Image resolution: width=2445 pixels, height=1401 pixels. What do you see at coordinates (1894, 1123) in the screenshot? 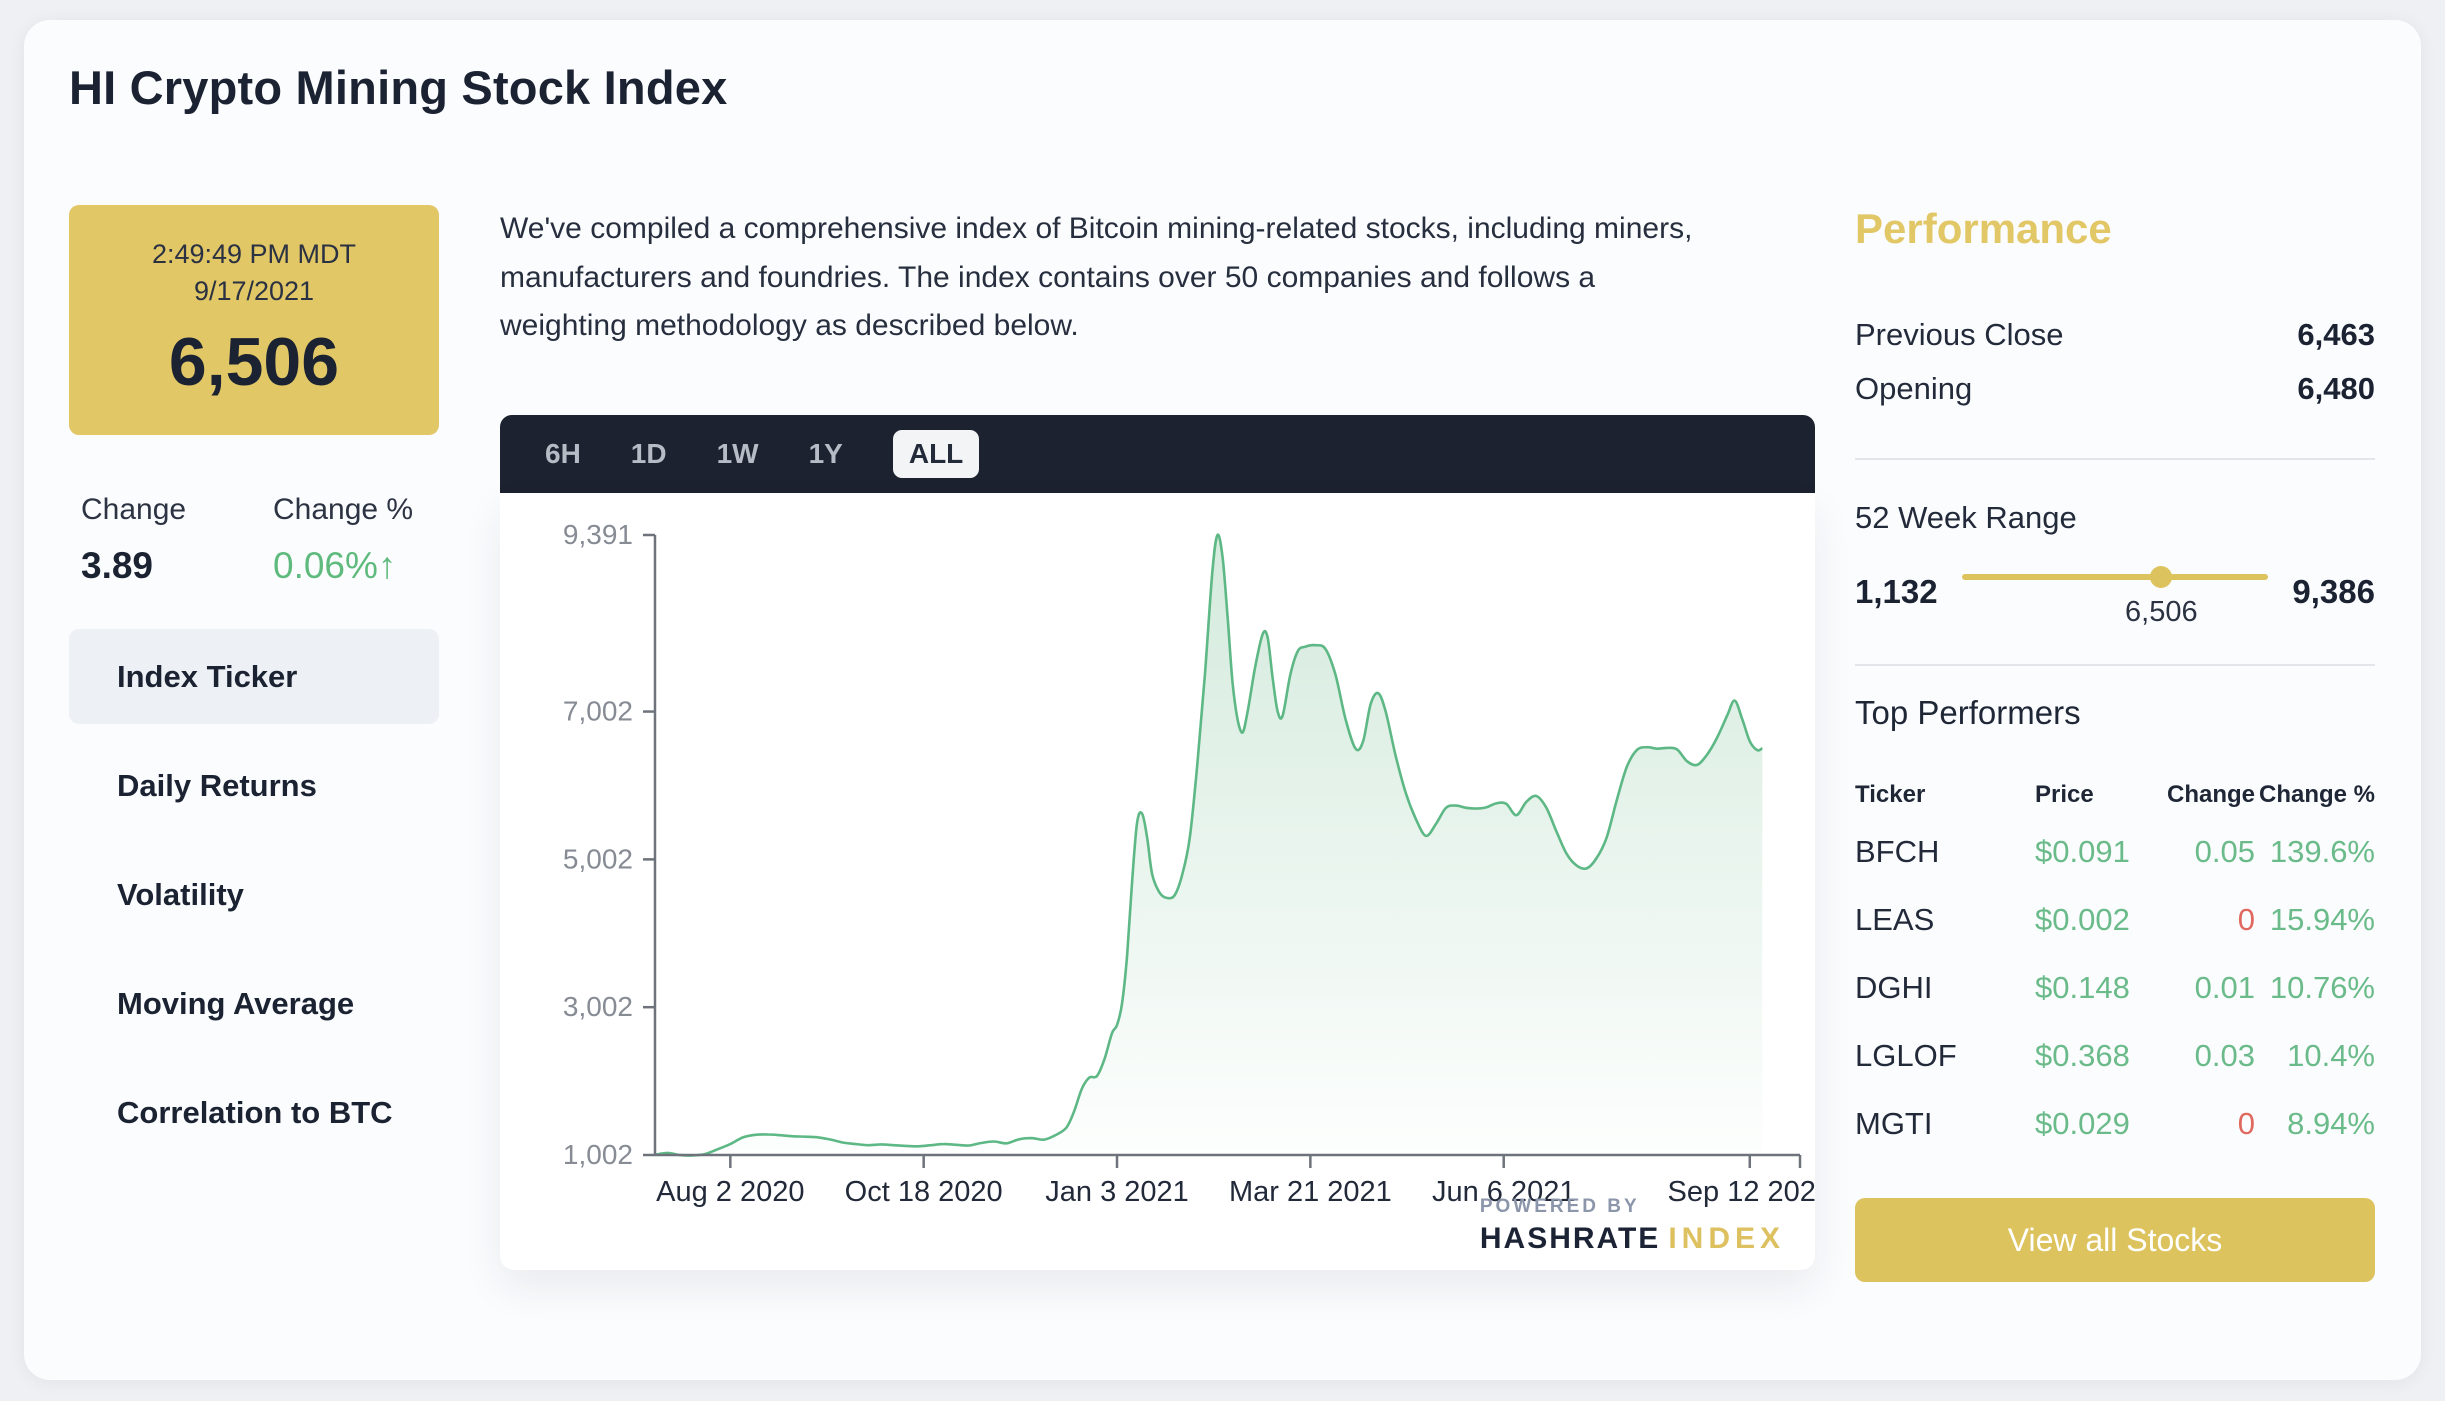
I see `ticker-cell: MGTI` at bounding box center [1894, 1123].